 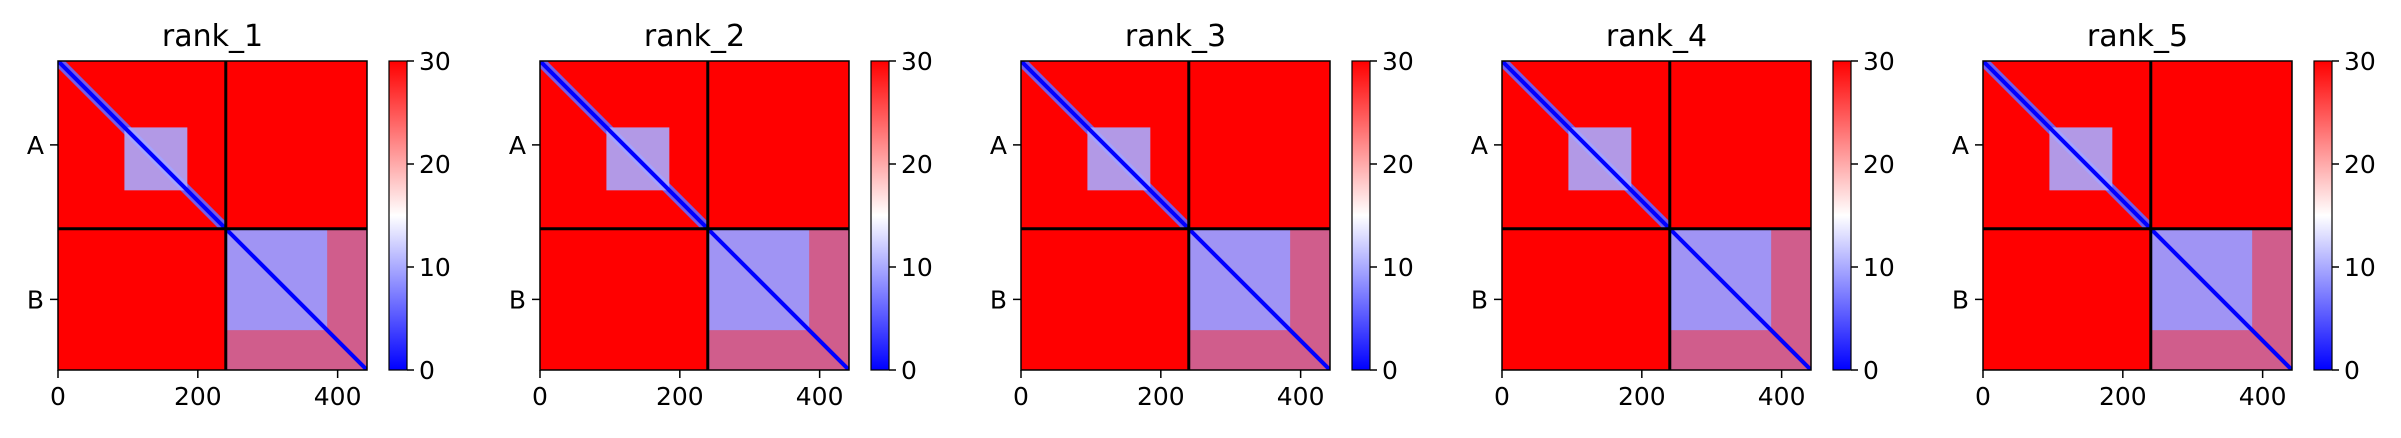 What do you see at coordinates (1175, 36) in the screenshot?
I see `panel-title: rank_3` at bounding box center [1175, 36].